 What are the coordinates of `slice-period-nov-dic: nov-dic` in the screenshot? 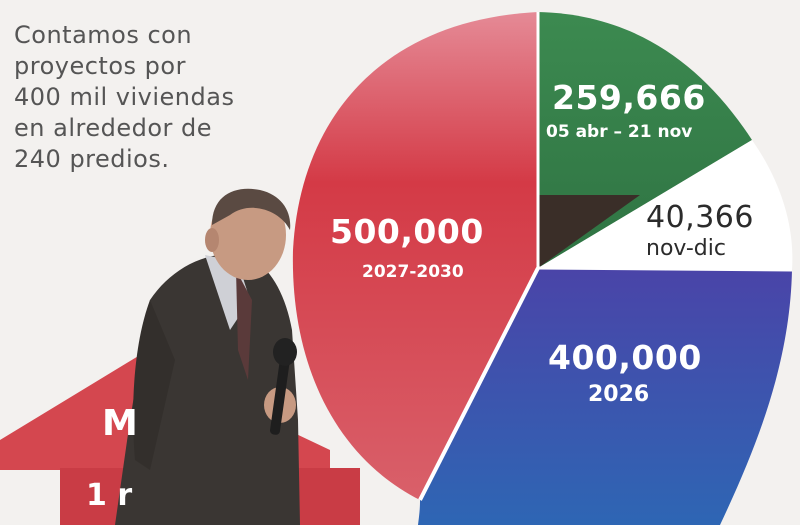 It's located at (686, 248).